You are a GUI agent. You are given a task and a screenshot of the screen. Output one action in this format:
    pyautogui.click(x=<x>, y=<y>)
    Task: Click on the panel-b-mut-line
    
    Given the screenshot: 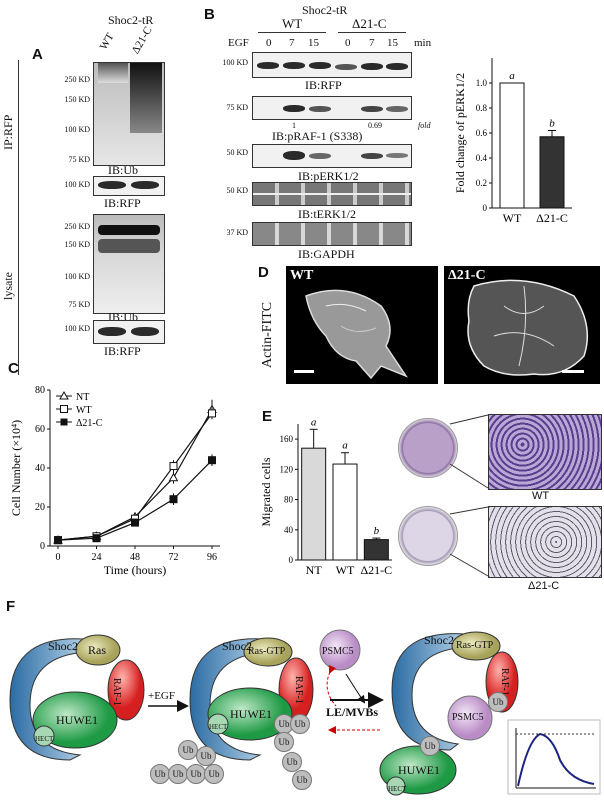 What is the action you would take?
    pyautogui.click(x=372, y=32)
    